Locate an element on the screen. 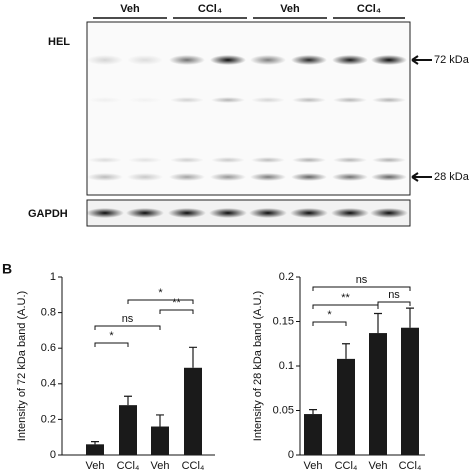  marker-label: 72 kDa is located at coordinates (452, 60).